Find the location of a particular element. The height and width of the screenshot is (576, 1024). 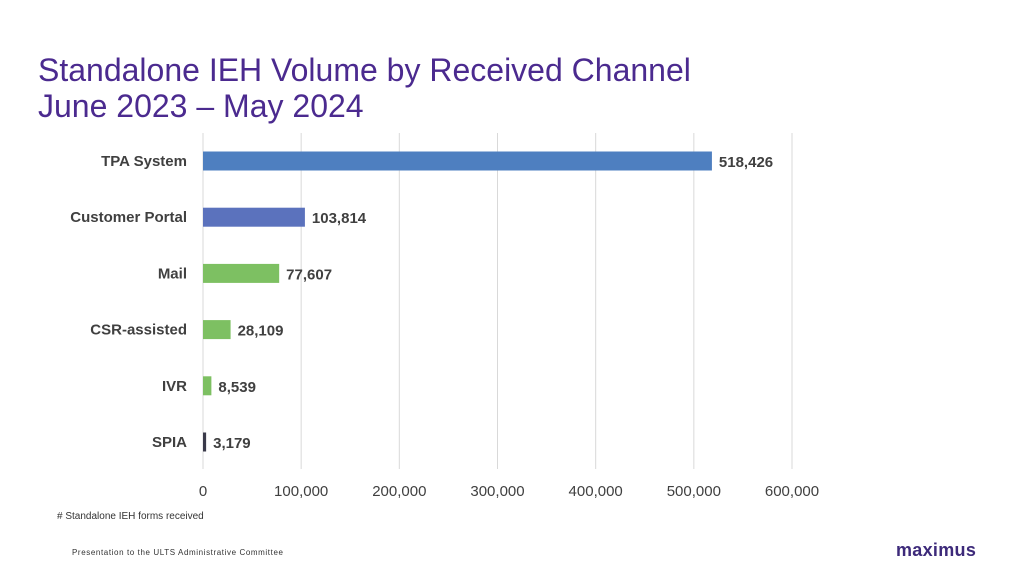

x-tick-label: 100,000 is located at coordinates (301, 491).